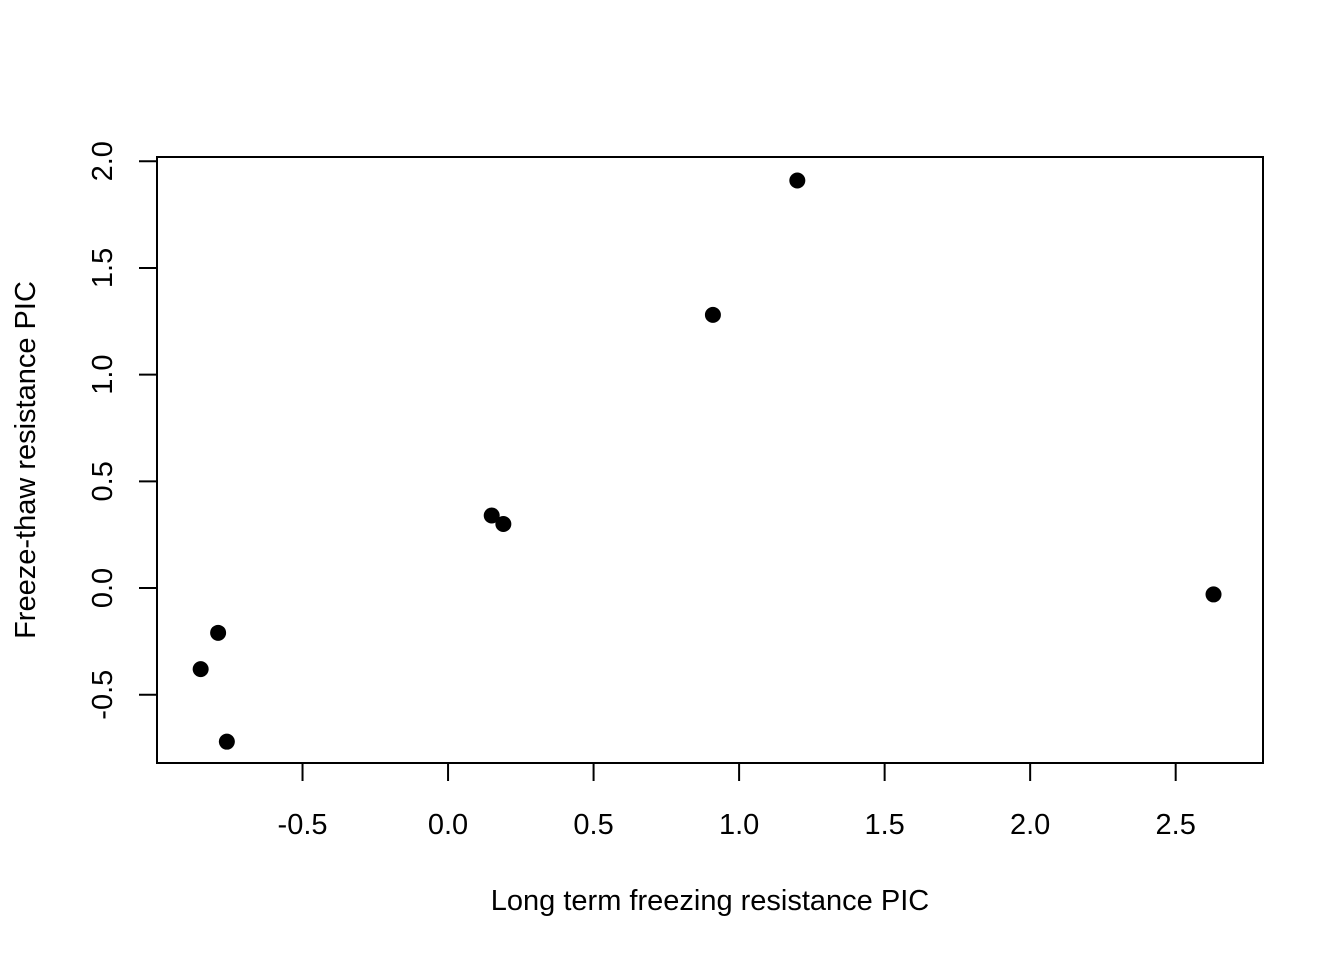  I want to click on x-tick-label: -0.5, so click(303, 825).